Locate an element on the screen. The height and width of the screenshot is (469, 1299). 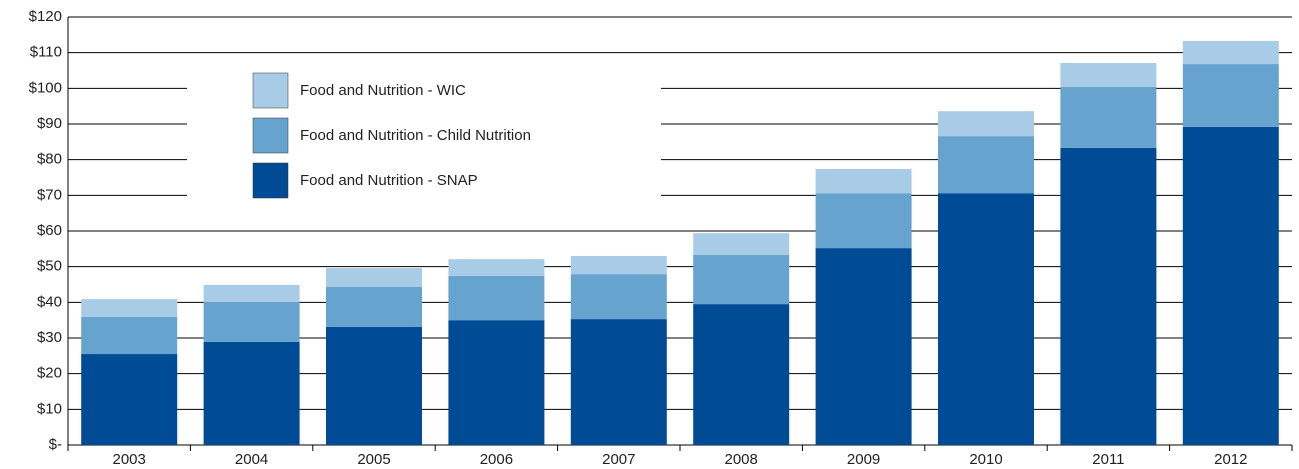
x-tick-label: 2008 is located at coordinates (741, 459).